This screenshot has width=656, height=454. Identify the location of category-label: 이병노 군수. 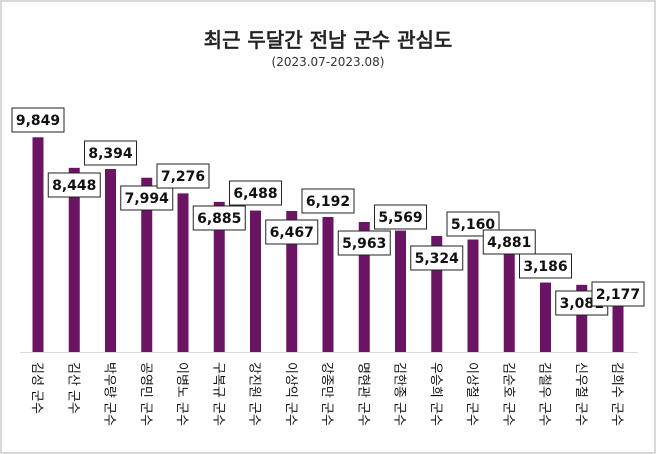
(181, 394).